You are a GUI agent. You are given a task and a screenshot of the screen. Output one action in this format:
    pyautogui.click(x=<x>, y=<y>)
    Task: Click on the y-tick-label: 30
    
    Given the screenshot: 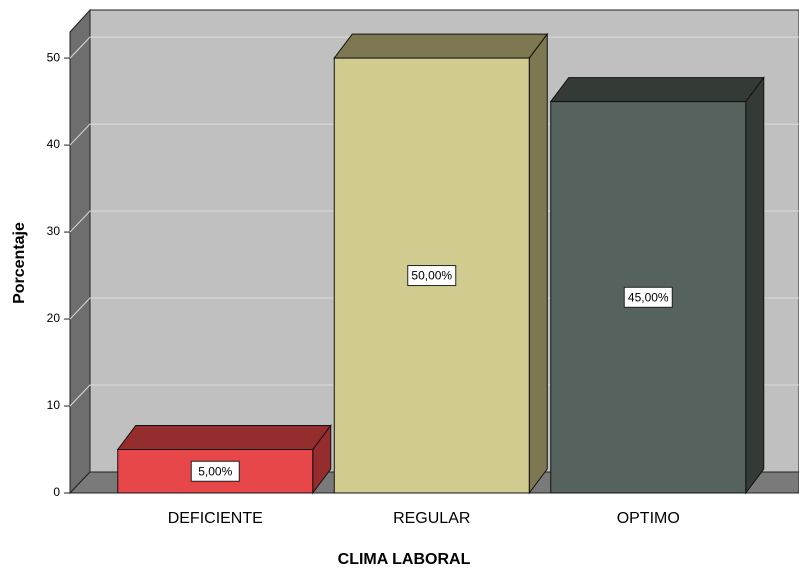 What is the action you would take?
    pyautogui.click(x=54, y=231)
    